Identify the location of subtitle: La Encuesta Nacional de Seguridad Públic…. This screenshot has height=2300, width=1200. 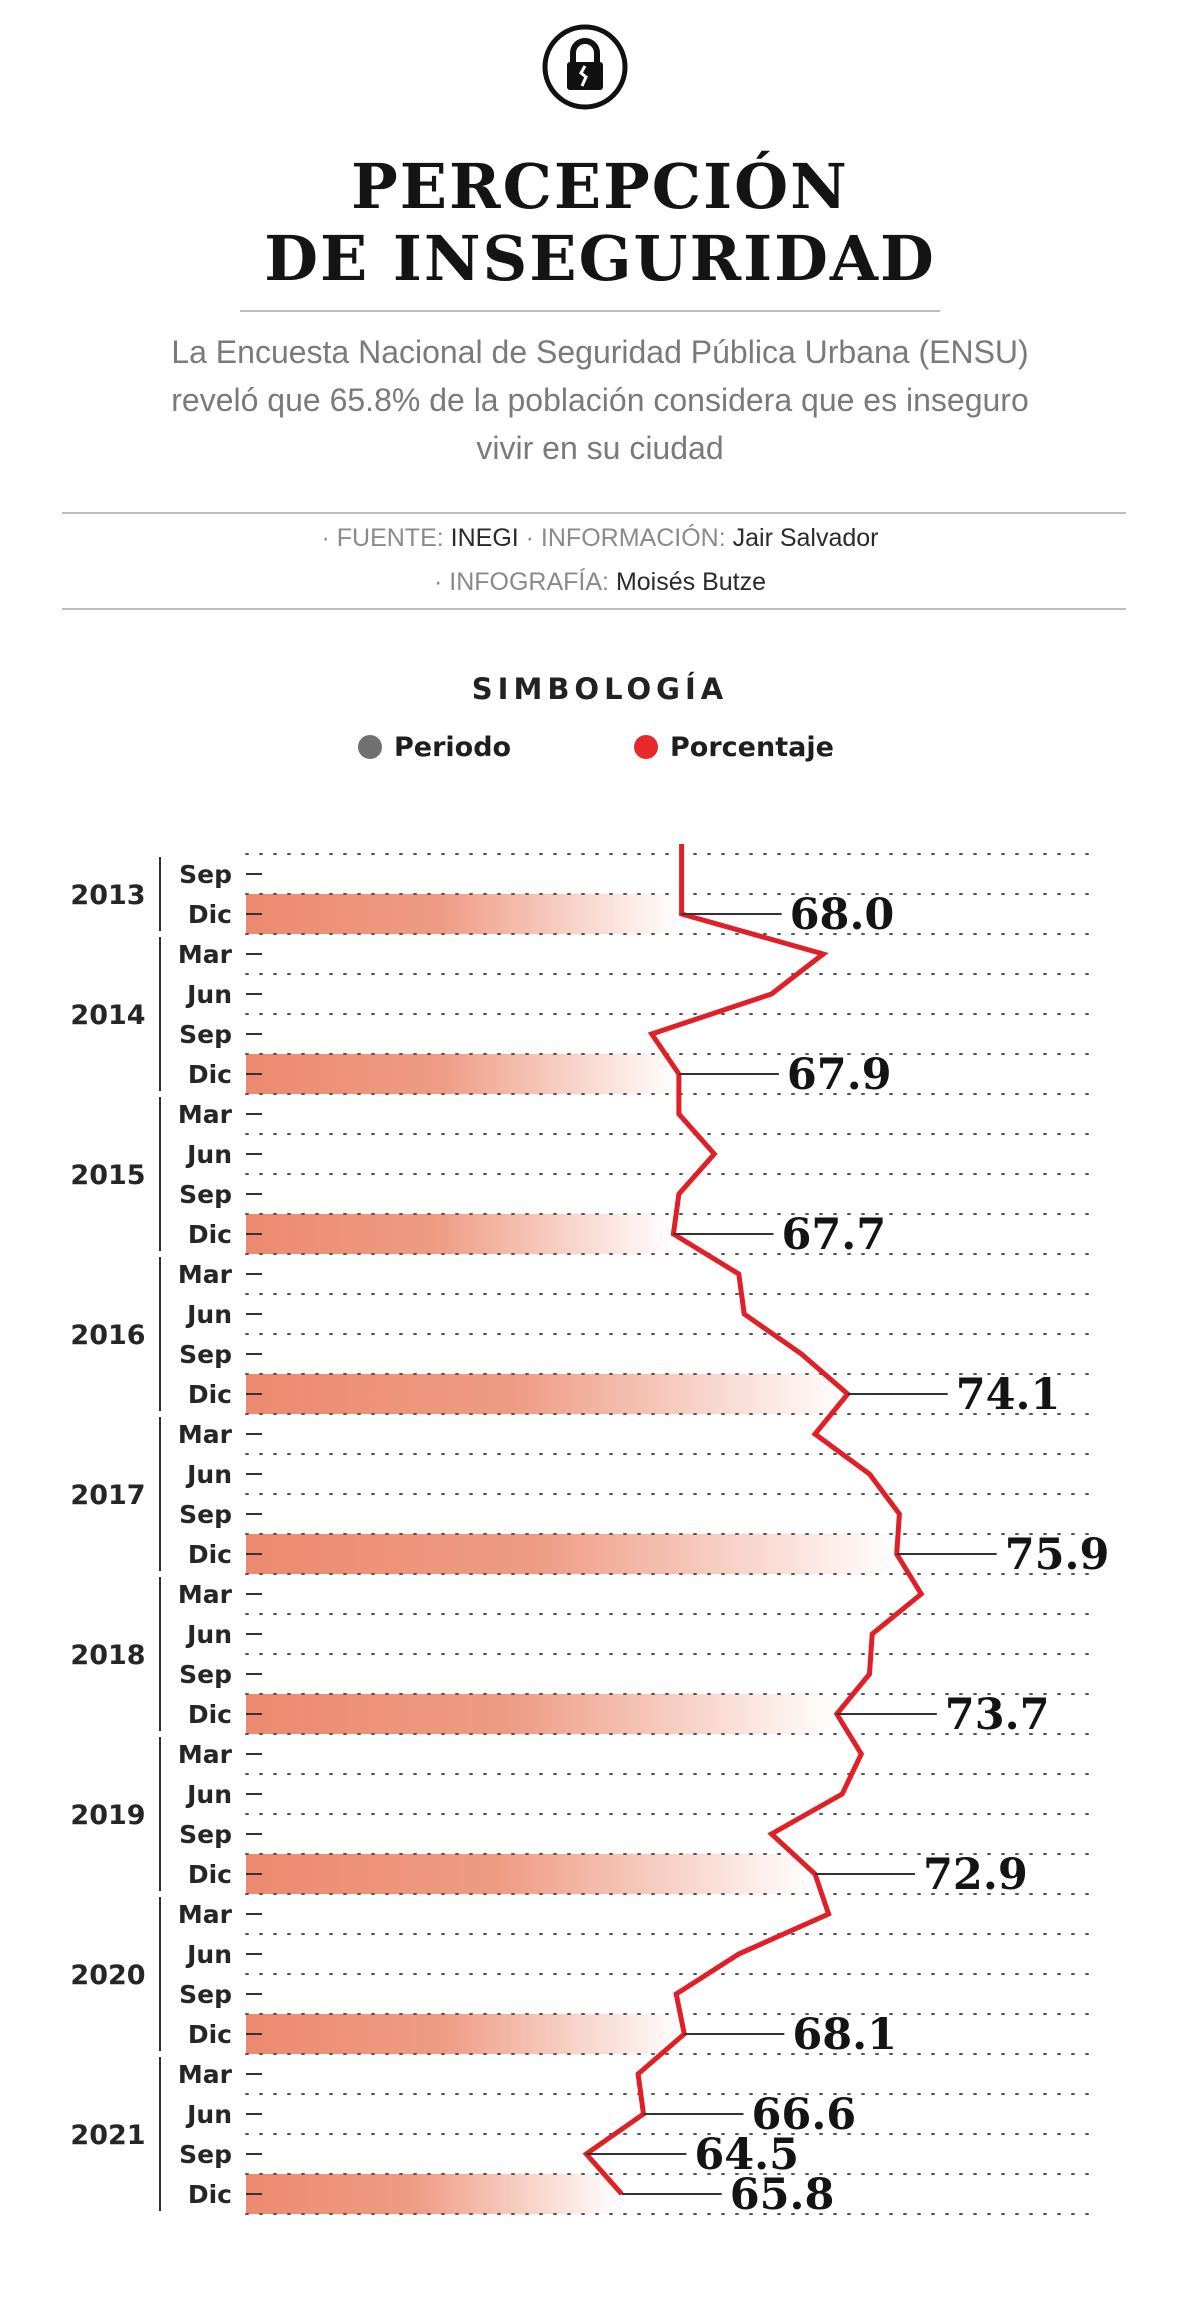
(600, 400).